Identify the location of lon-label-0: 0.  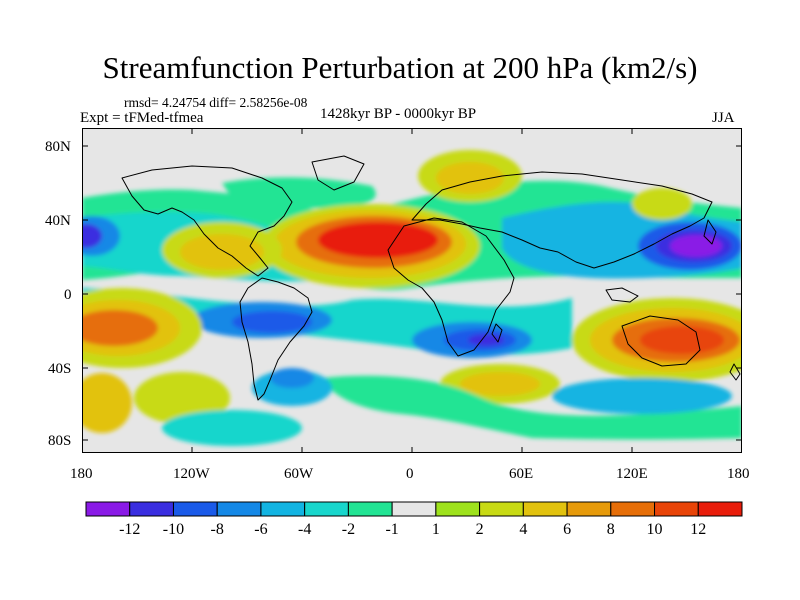
(410, 474).